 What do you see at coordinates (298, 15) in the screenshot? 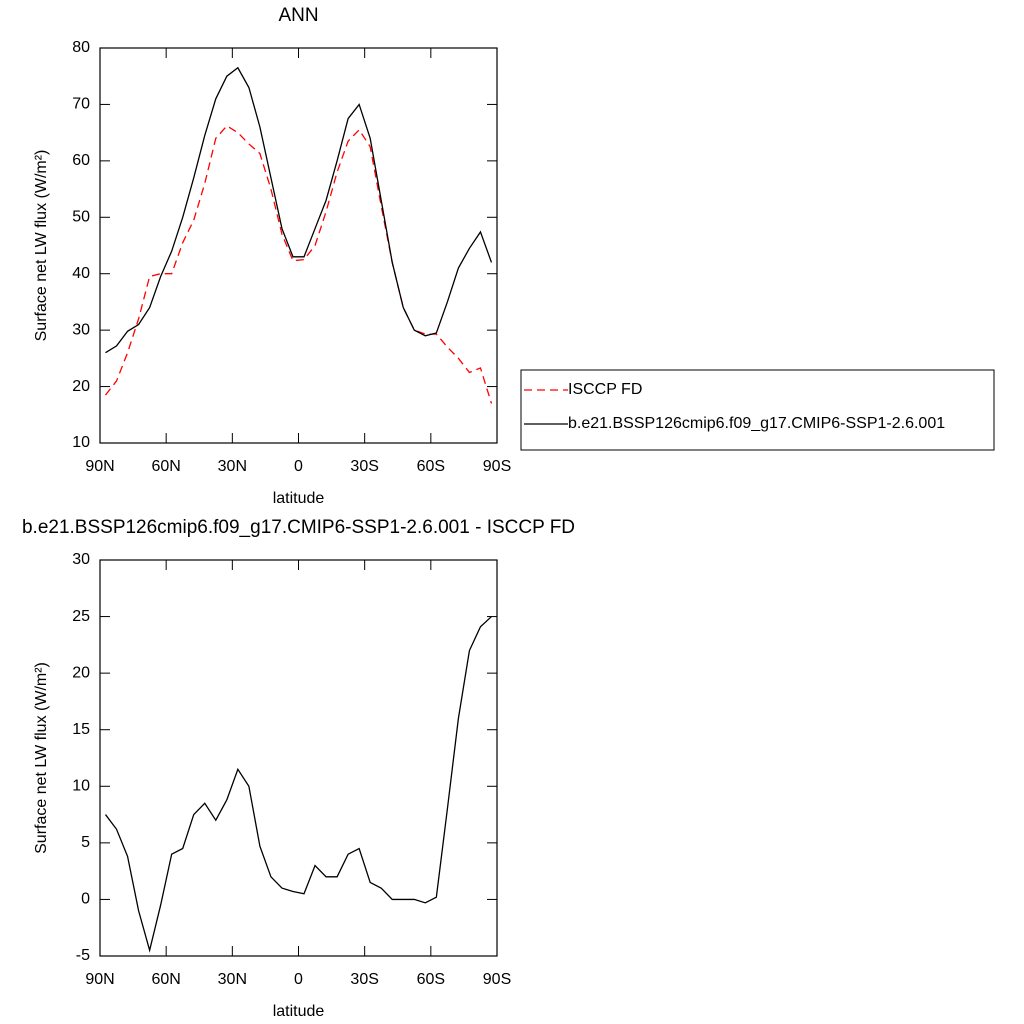
I see `chart-title: ANN` at bounding box center [298, 15].